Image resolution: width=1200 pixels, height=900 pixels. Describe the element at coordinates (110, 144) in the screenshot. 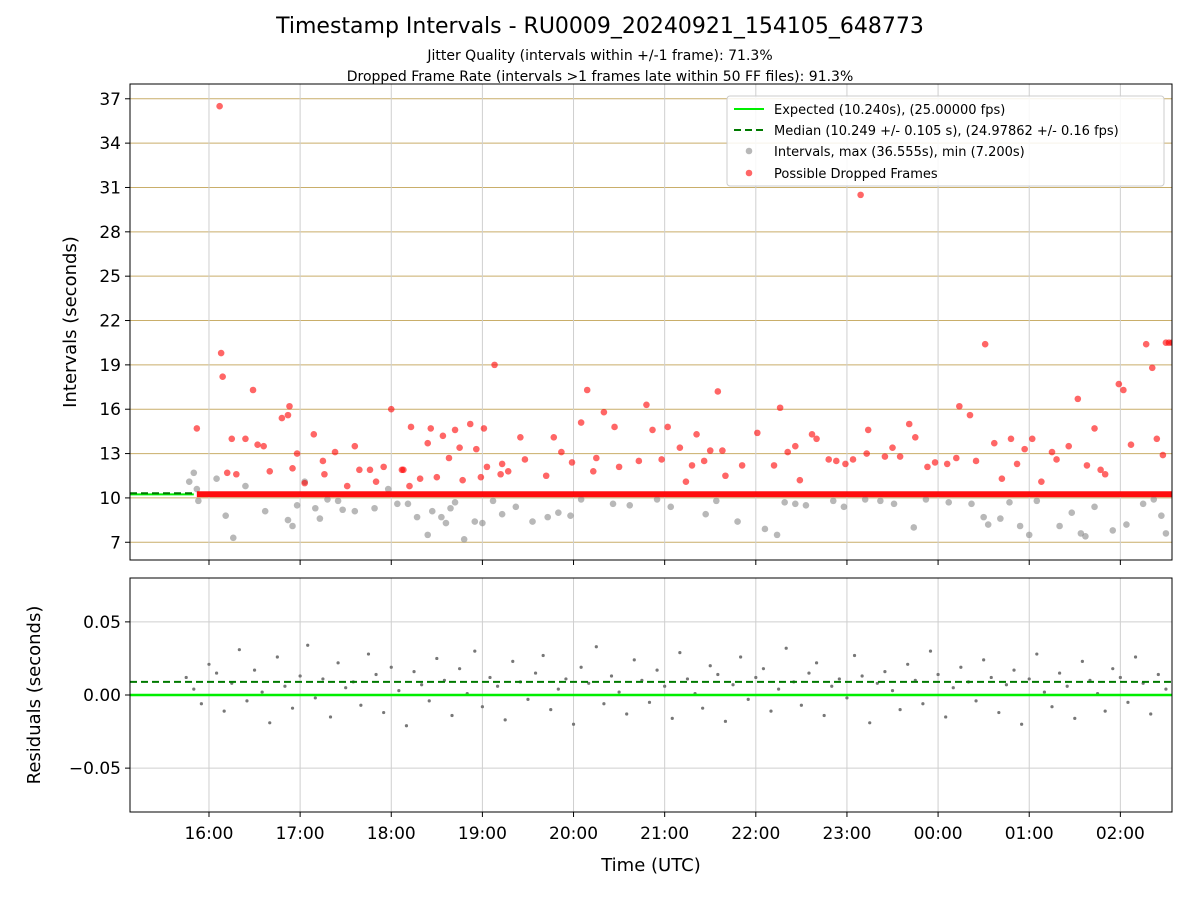

I see `intervals-ytick-label: 34` at that location.